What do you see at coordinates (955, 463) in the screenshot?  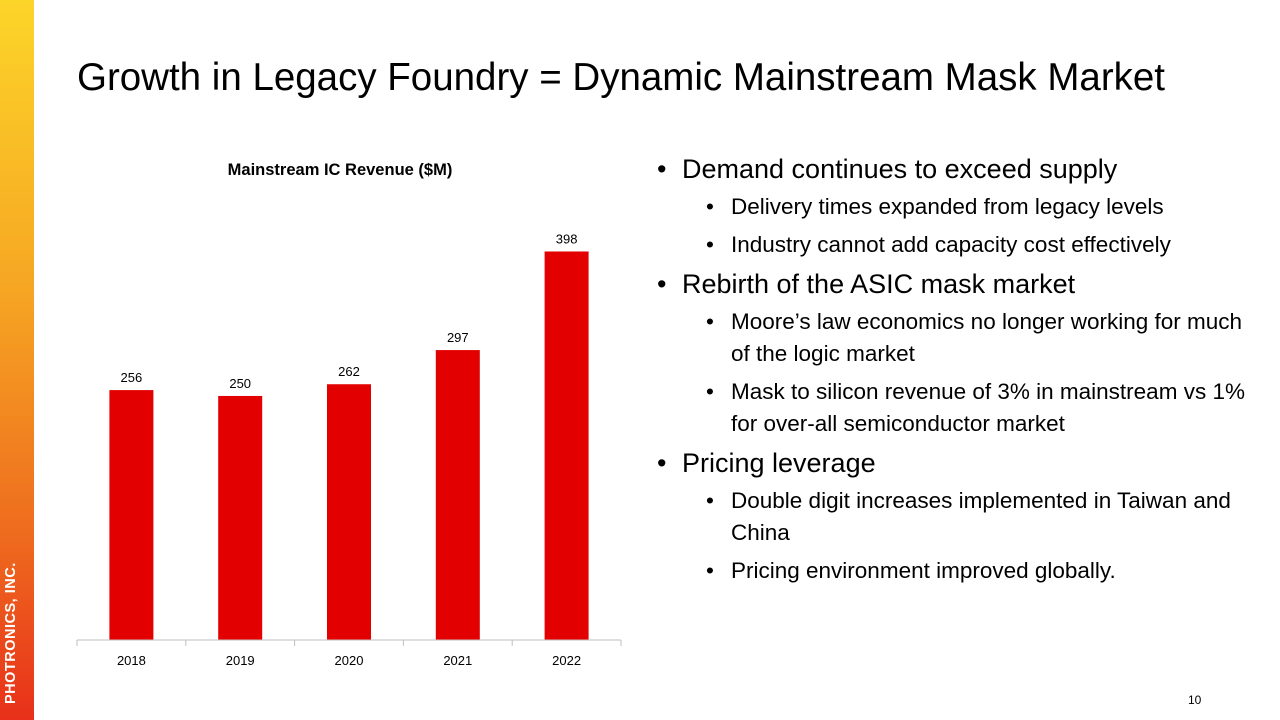 I see `bullet-level1: Pricing leverage` at bounding box center [955, 463].